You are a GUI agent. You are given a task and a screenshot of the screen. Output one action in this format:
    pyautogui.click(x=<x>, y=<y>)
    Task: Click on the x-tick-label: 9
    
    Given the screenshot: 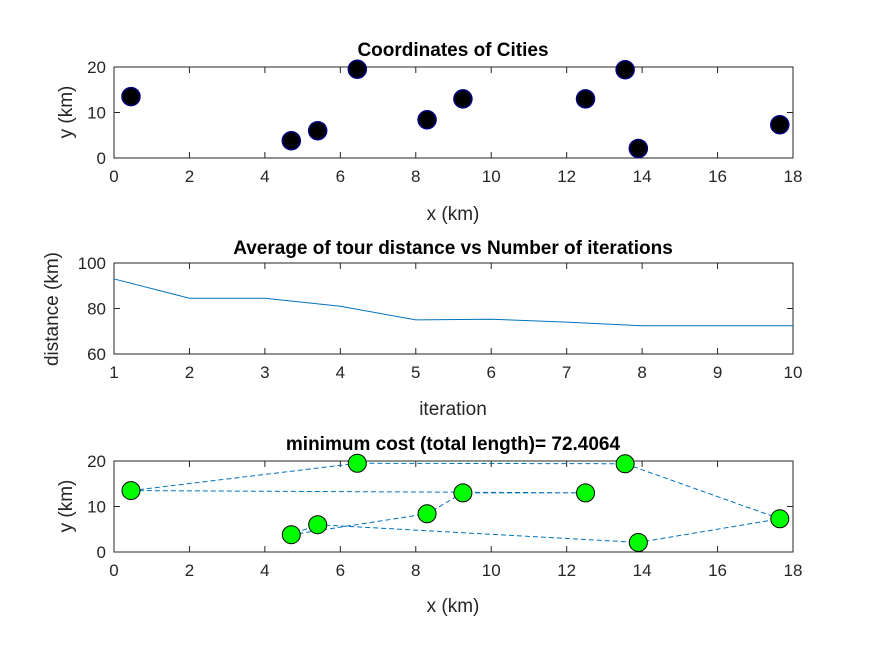 What is the action you would take?
    pyautogui.click(x=717, y=372)
    